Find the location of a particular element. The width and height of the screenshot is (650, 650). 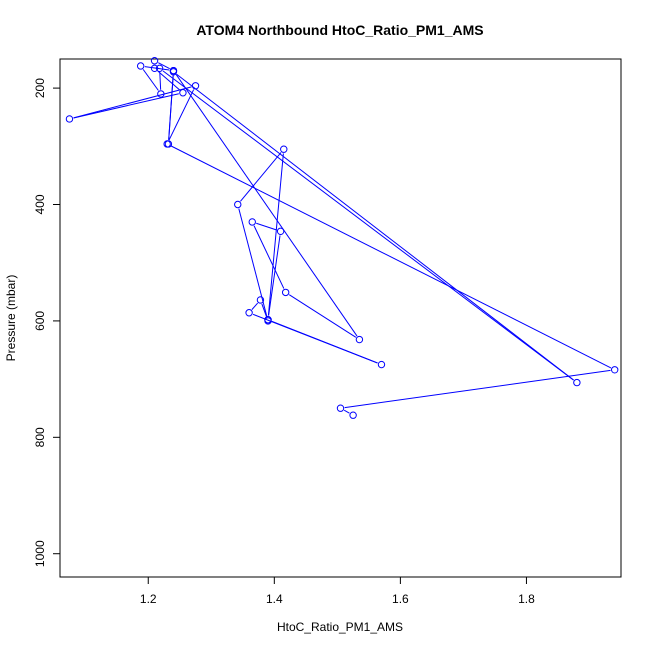

chart-title: ATOM4 Northbound HtoC_Ratio_PM1_AMS is located at coordinates (339, 30).